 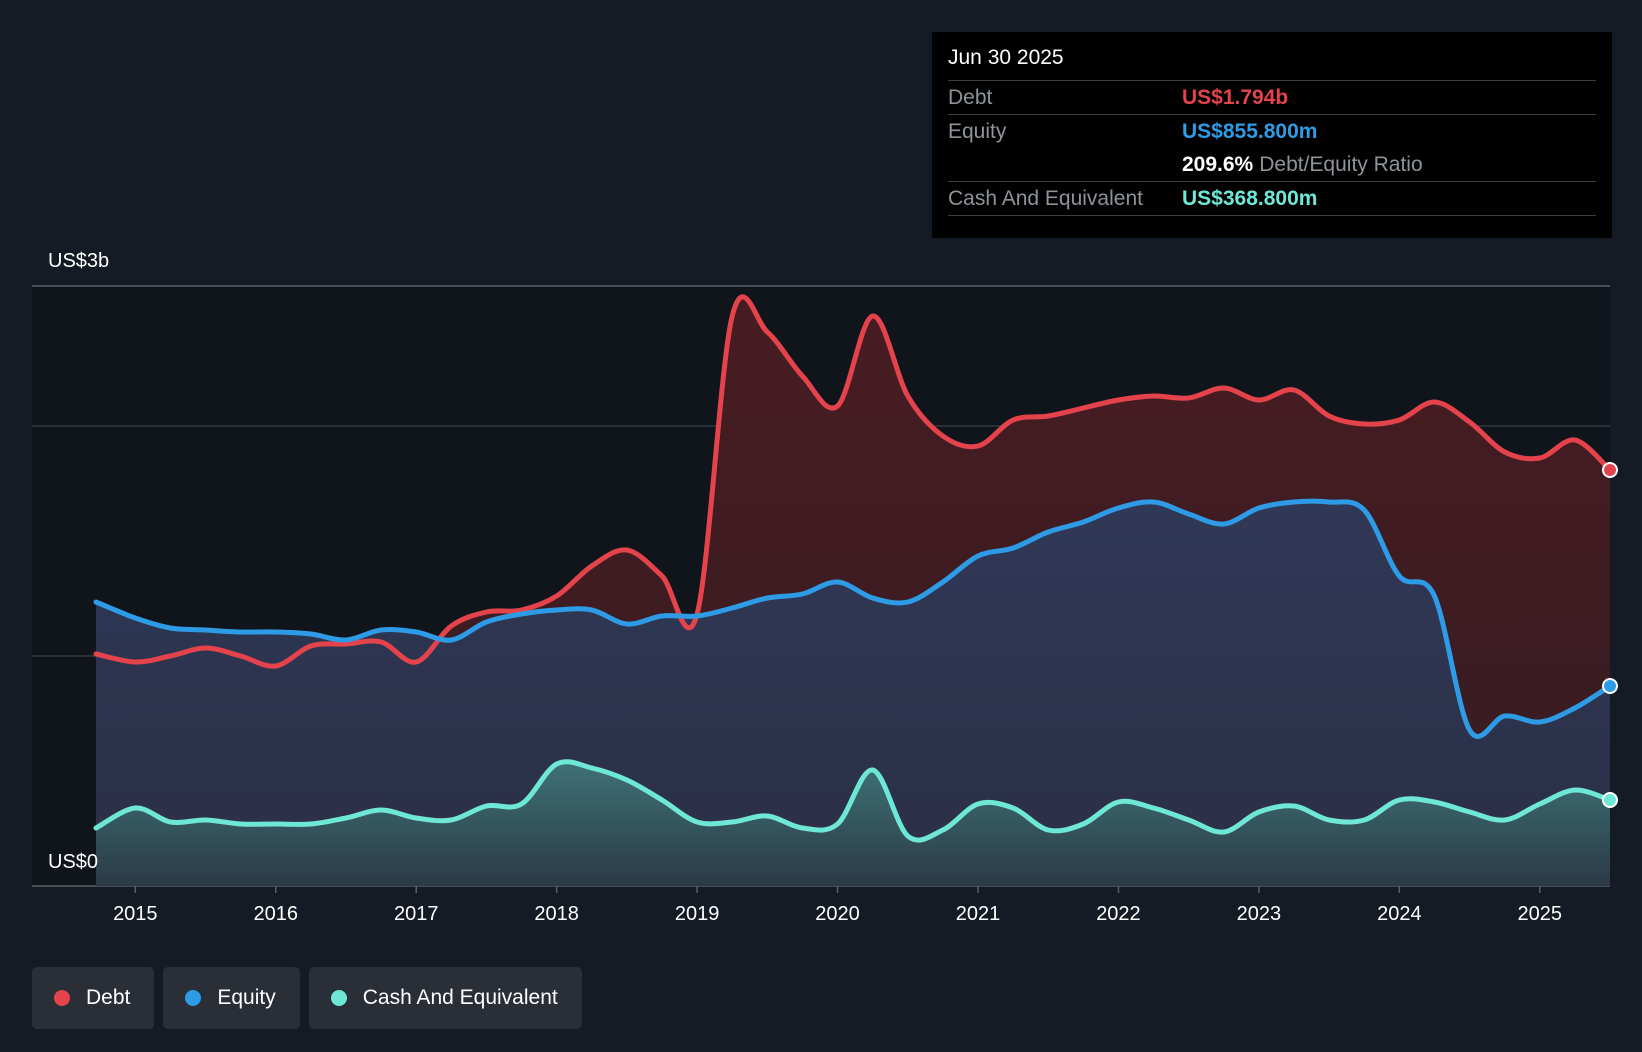 I want to click on tooltip-equity-row: Equity US$855.800m, so click(x=1272, y=131).